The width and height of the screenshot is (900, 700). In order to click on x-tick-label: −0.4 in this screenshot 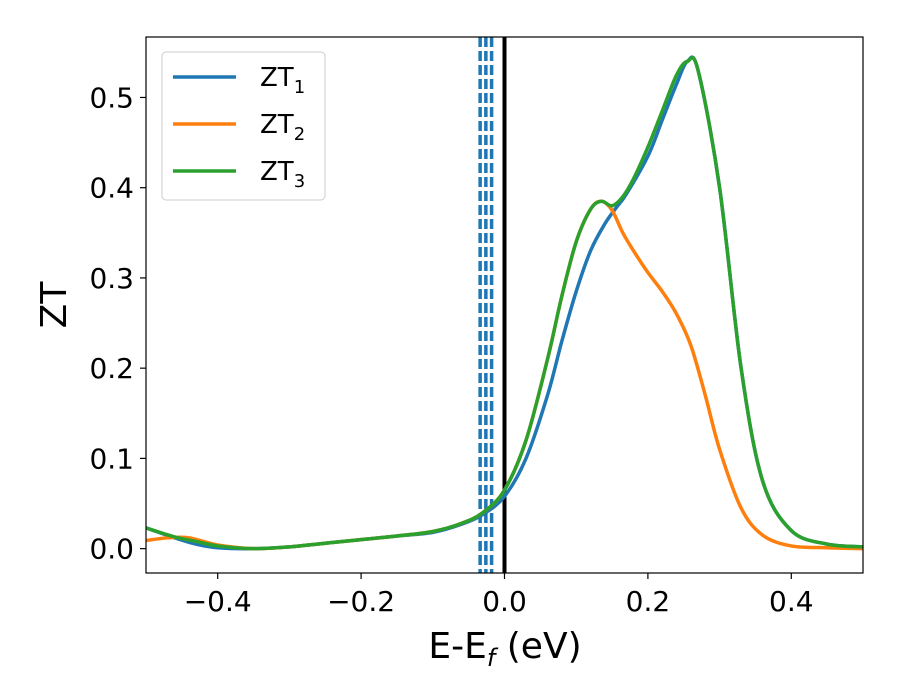, I will do `click(218, 601)`.